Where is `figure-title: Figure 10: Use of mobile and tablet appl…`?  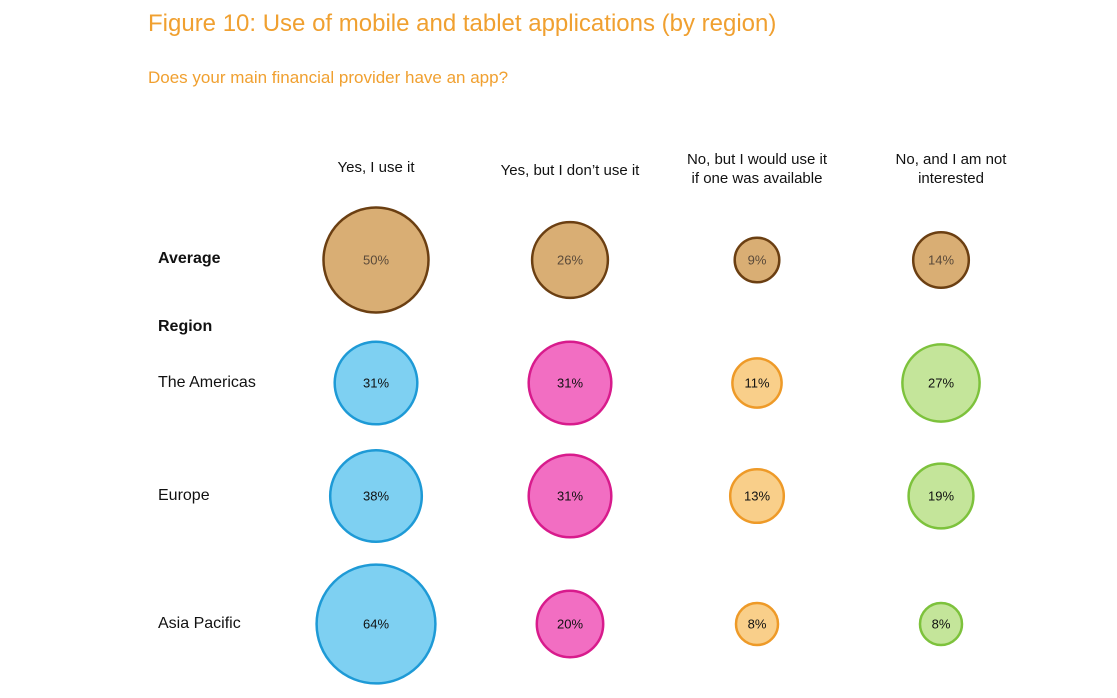
figure-title: Figure 10: Use of mobile and tablet appl… is located at coordinates (462, 23).